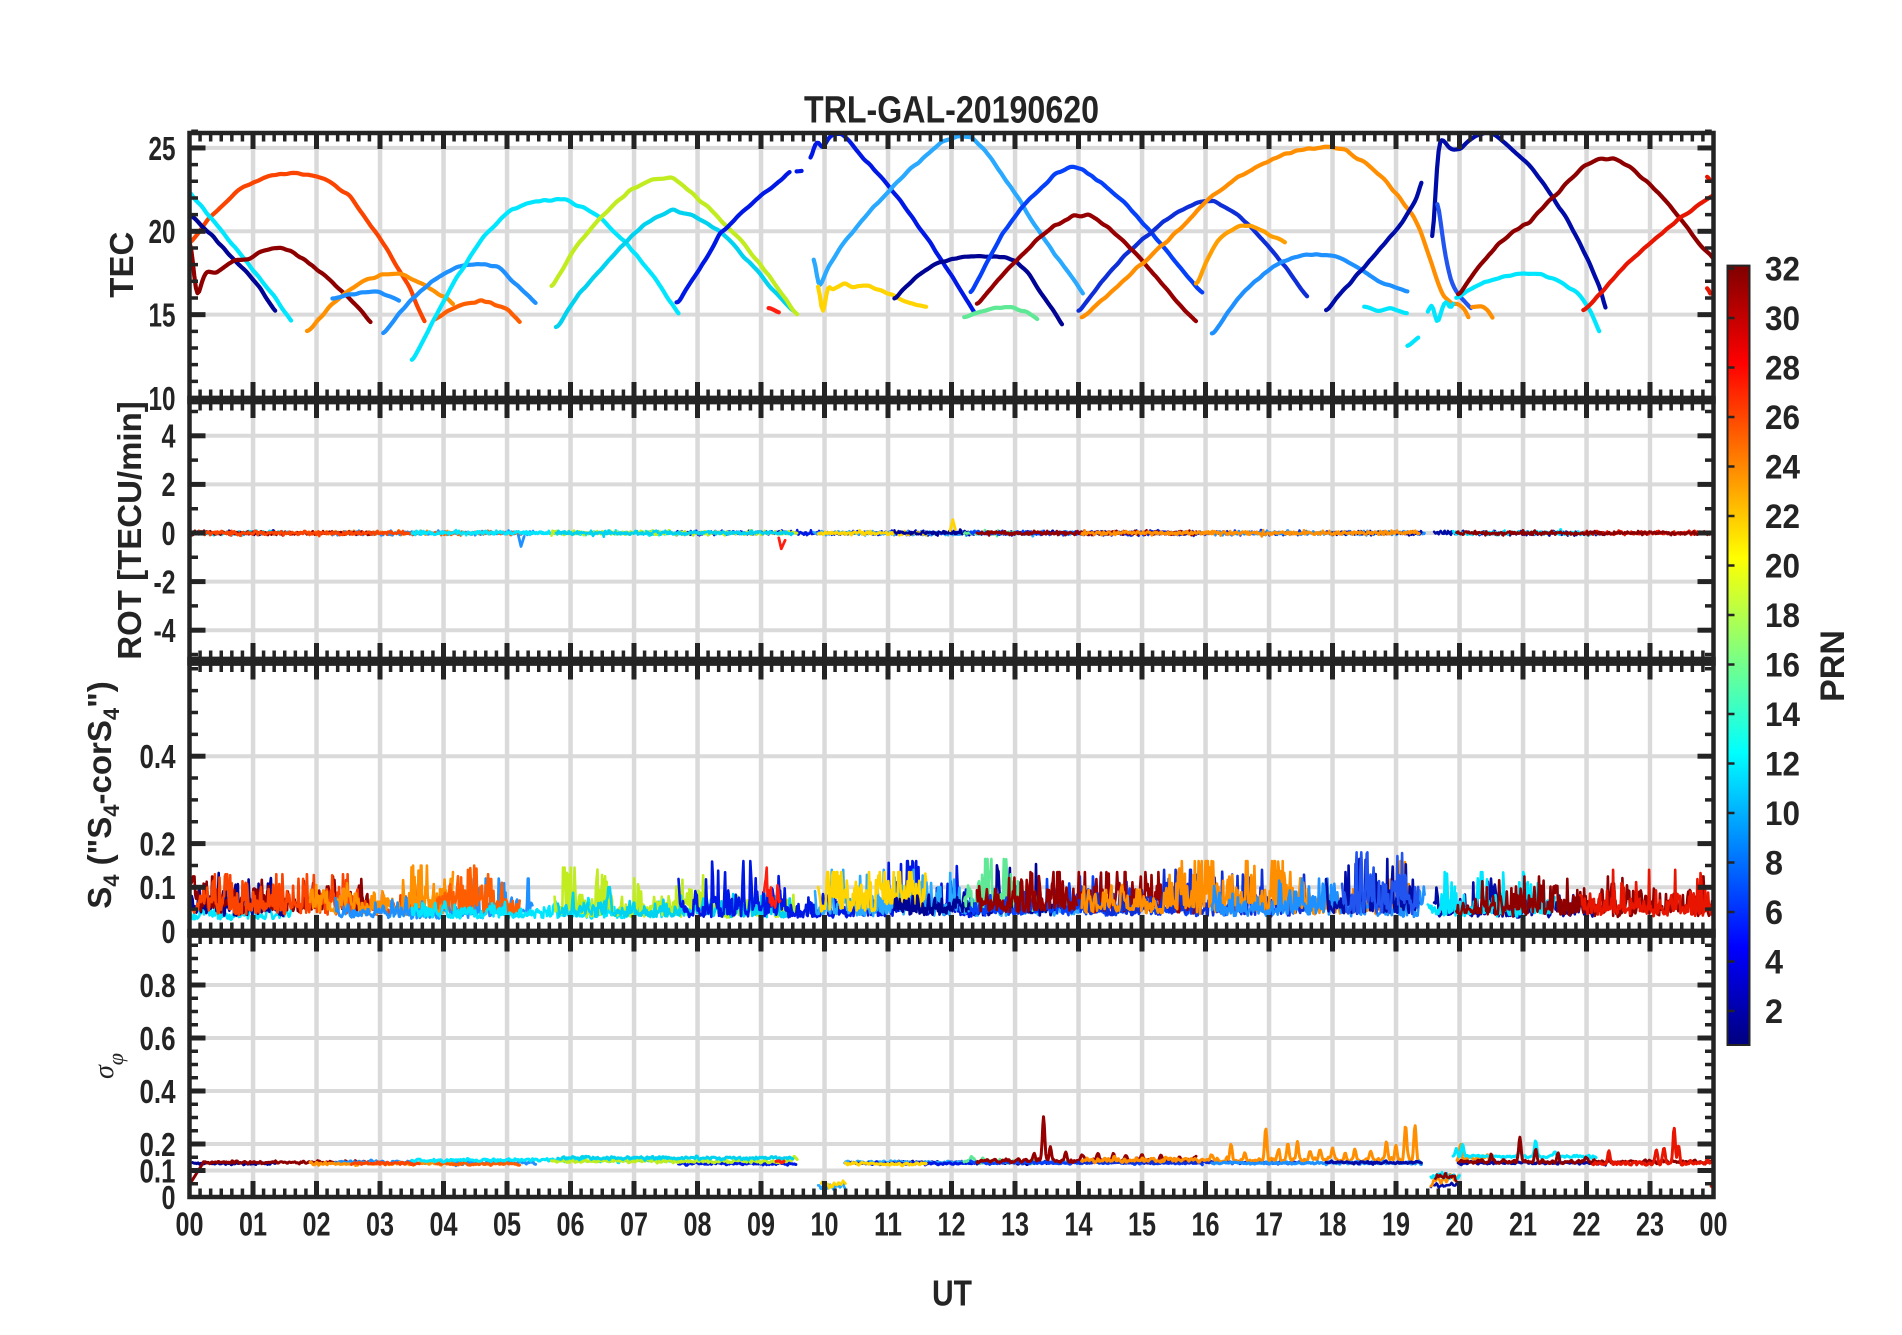  I want to click on svg-text: TEC, so click(121, 265).